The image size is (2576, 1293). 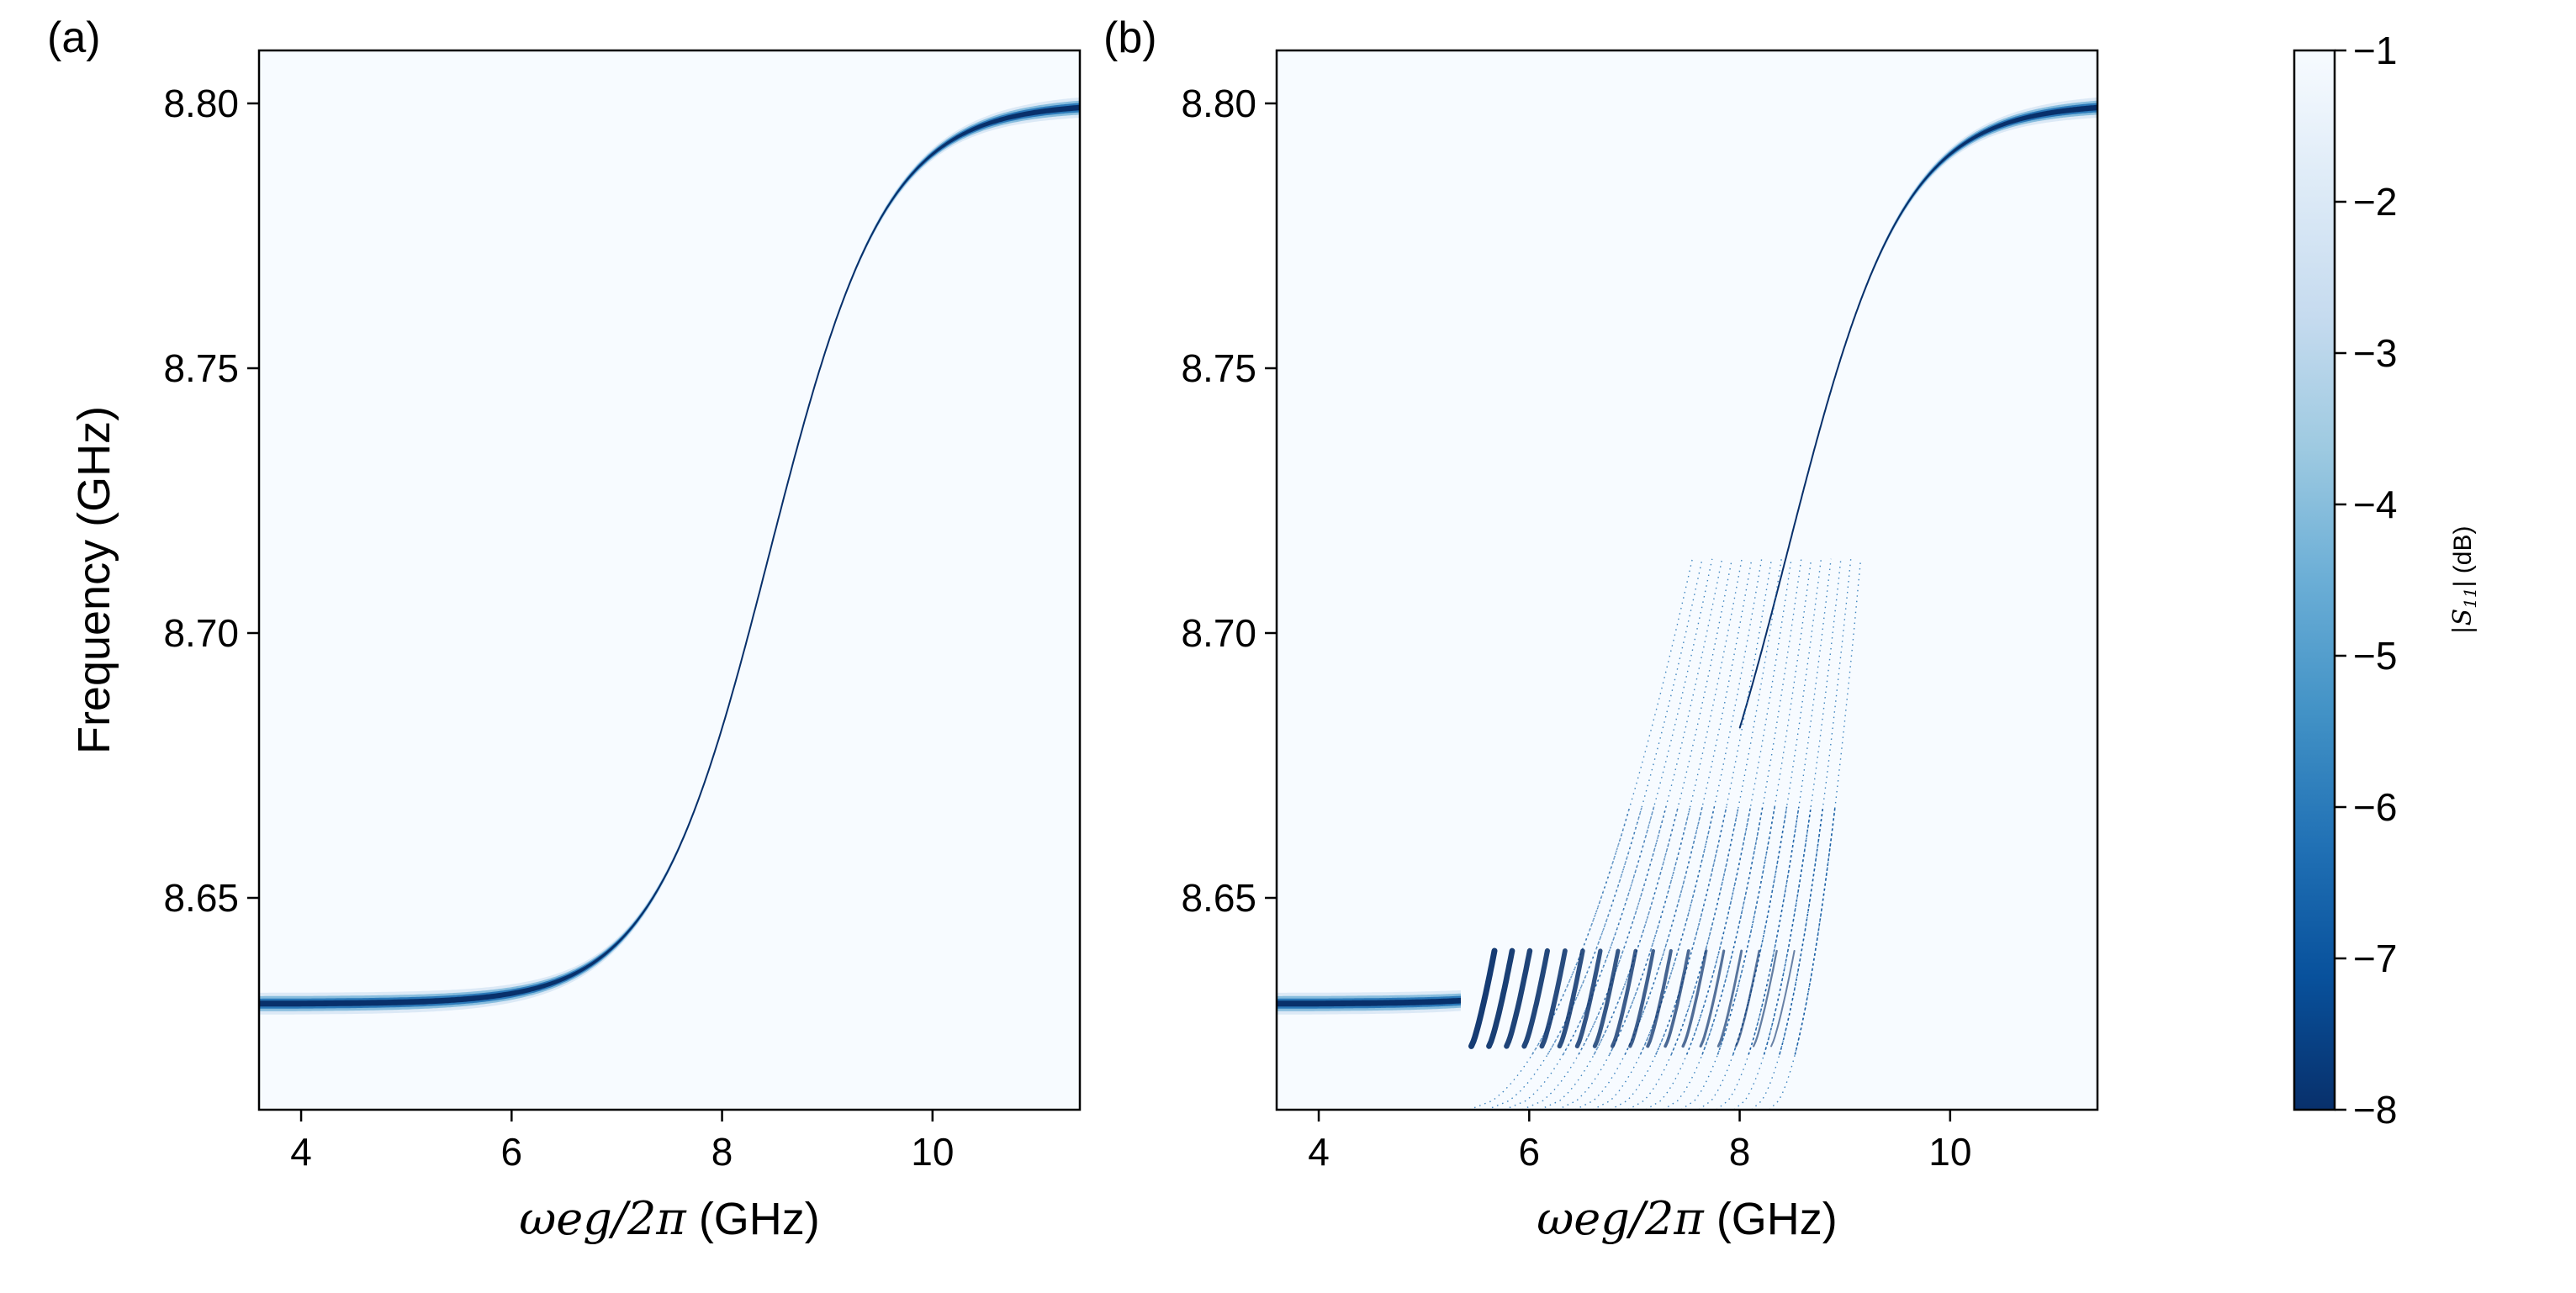 What do you see at coordinates (1740, 1152) in the screenshot?
I see `panel-b-x-tick-label-2: 8` at bounding box center [1740, 1152].